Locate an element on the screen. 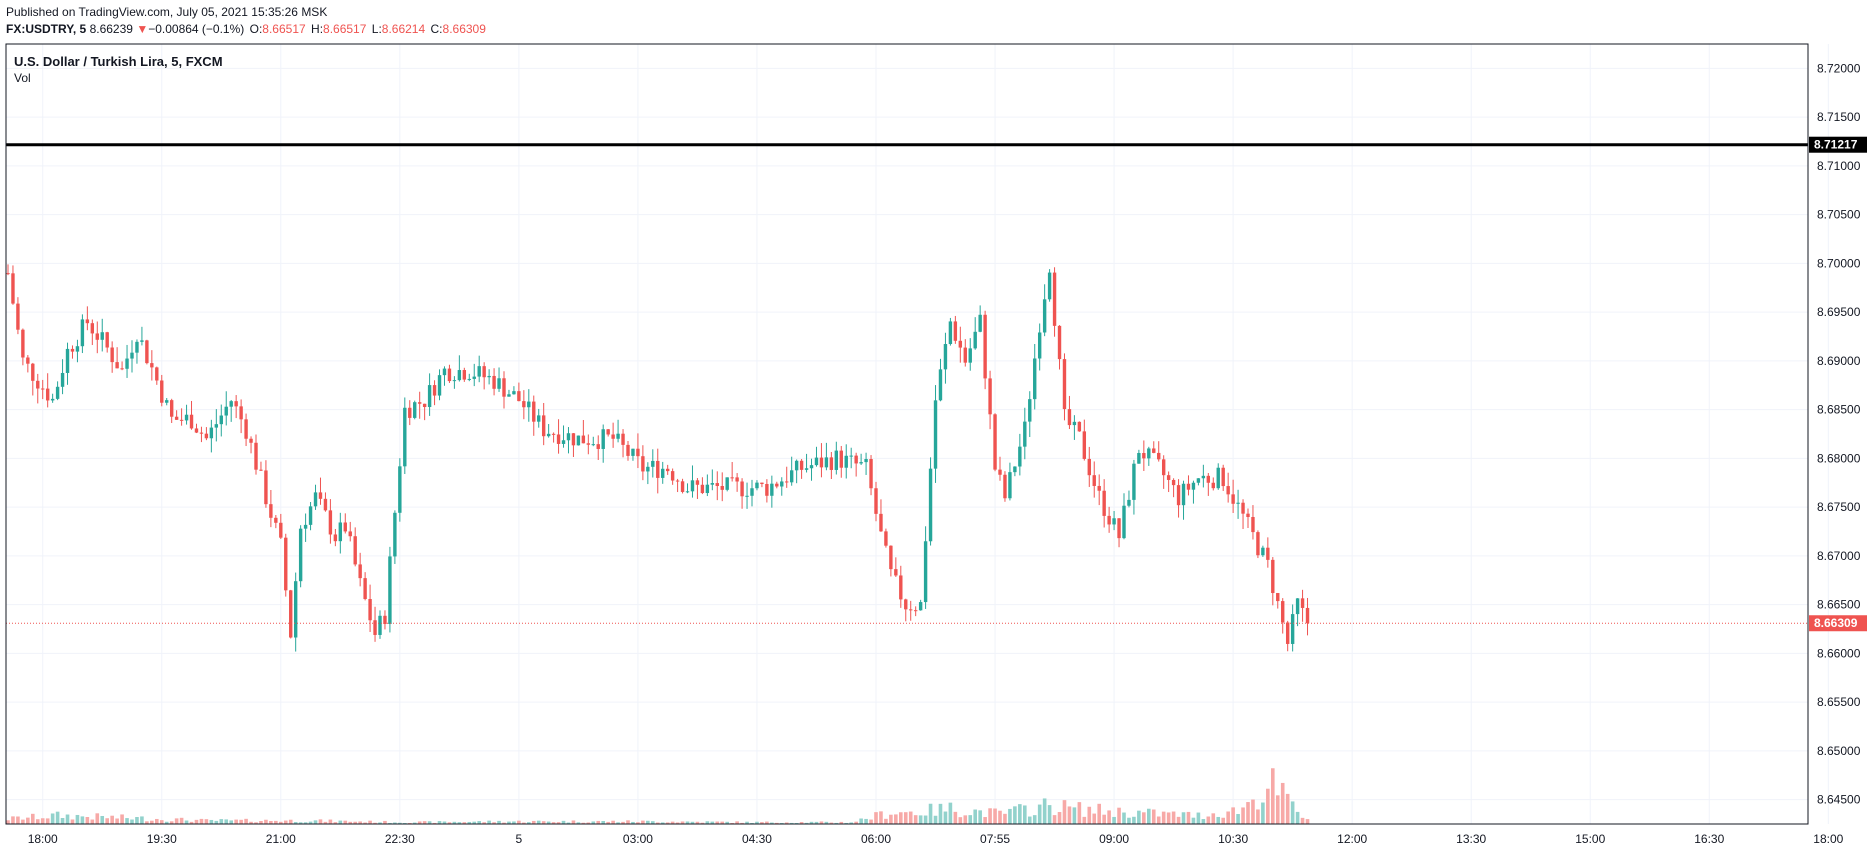  x-tick-label: 18:00 is located at coordinates (1828, 839).